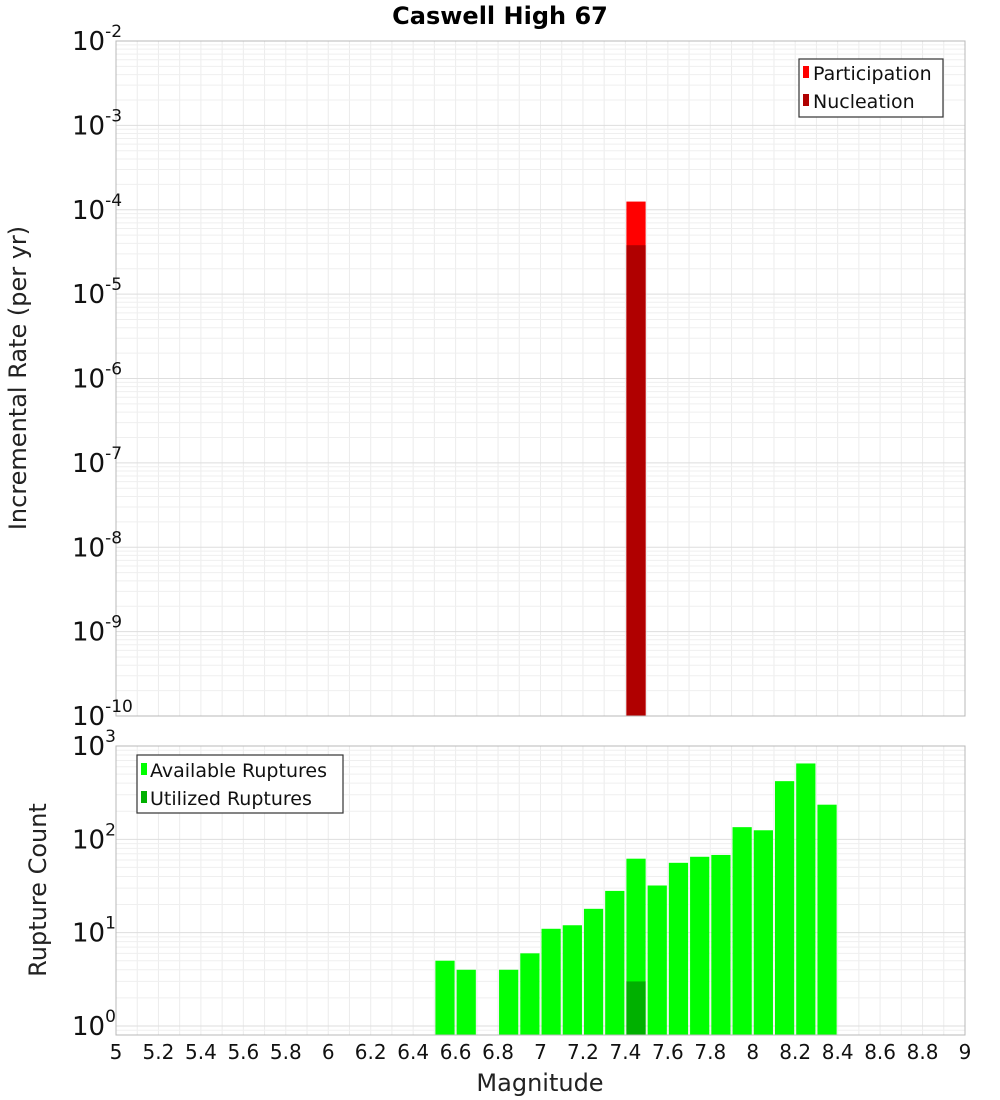 The height and width of the screenshot is (1100, 1000). Describe the element at coordinates (97, 377) in the screenshot. I see `y-tick-label: 10⁻⁶` at that location.